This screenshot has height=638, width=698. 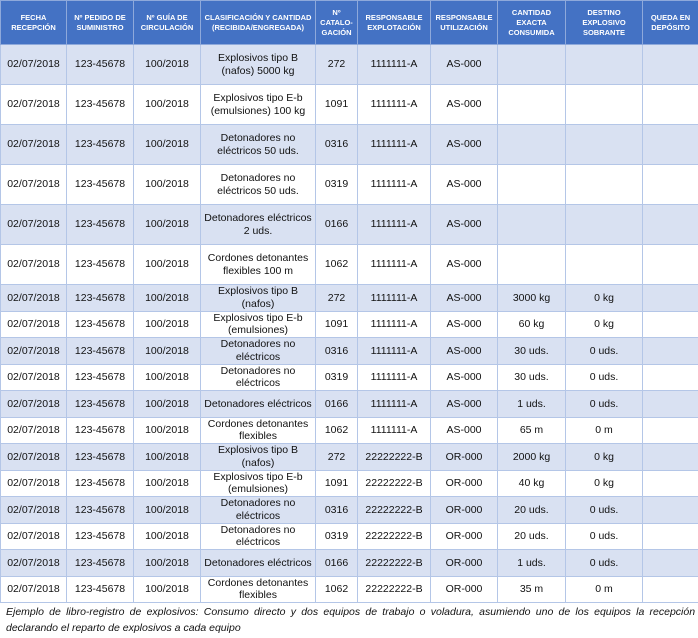 I want to click on table-cell: Detonadores eléctricos, so click(x=258, y=404).